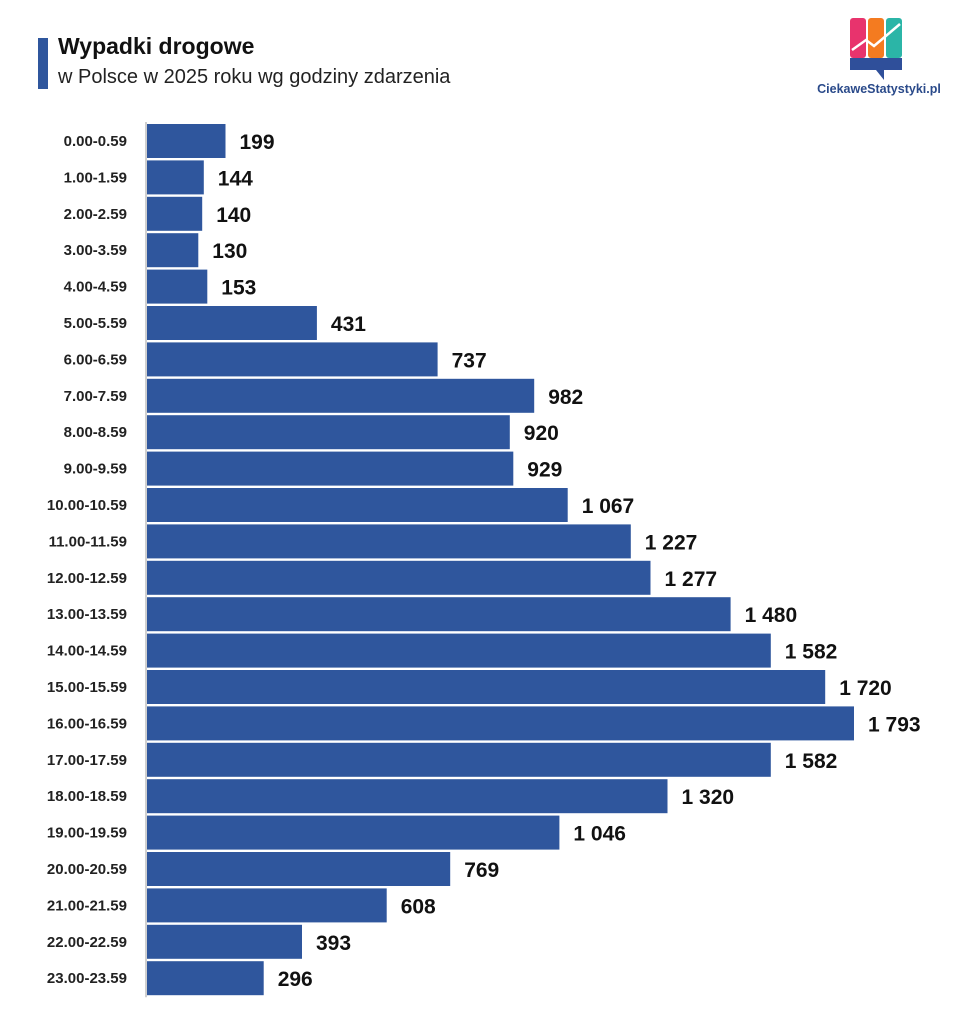 The width and height of the screenshot is (959, 1024). I want to click on category-label: 13.00-13.59, so click(87, 614).